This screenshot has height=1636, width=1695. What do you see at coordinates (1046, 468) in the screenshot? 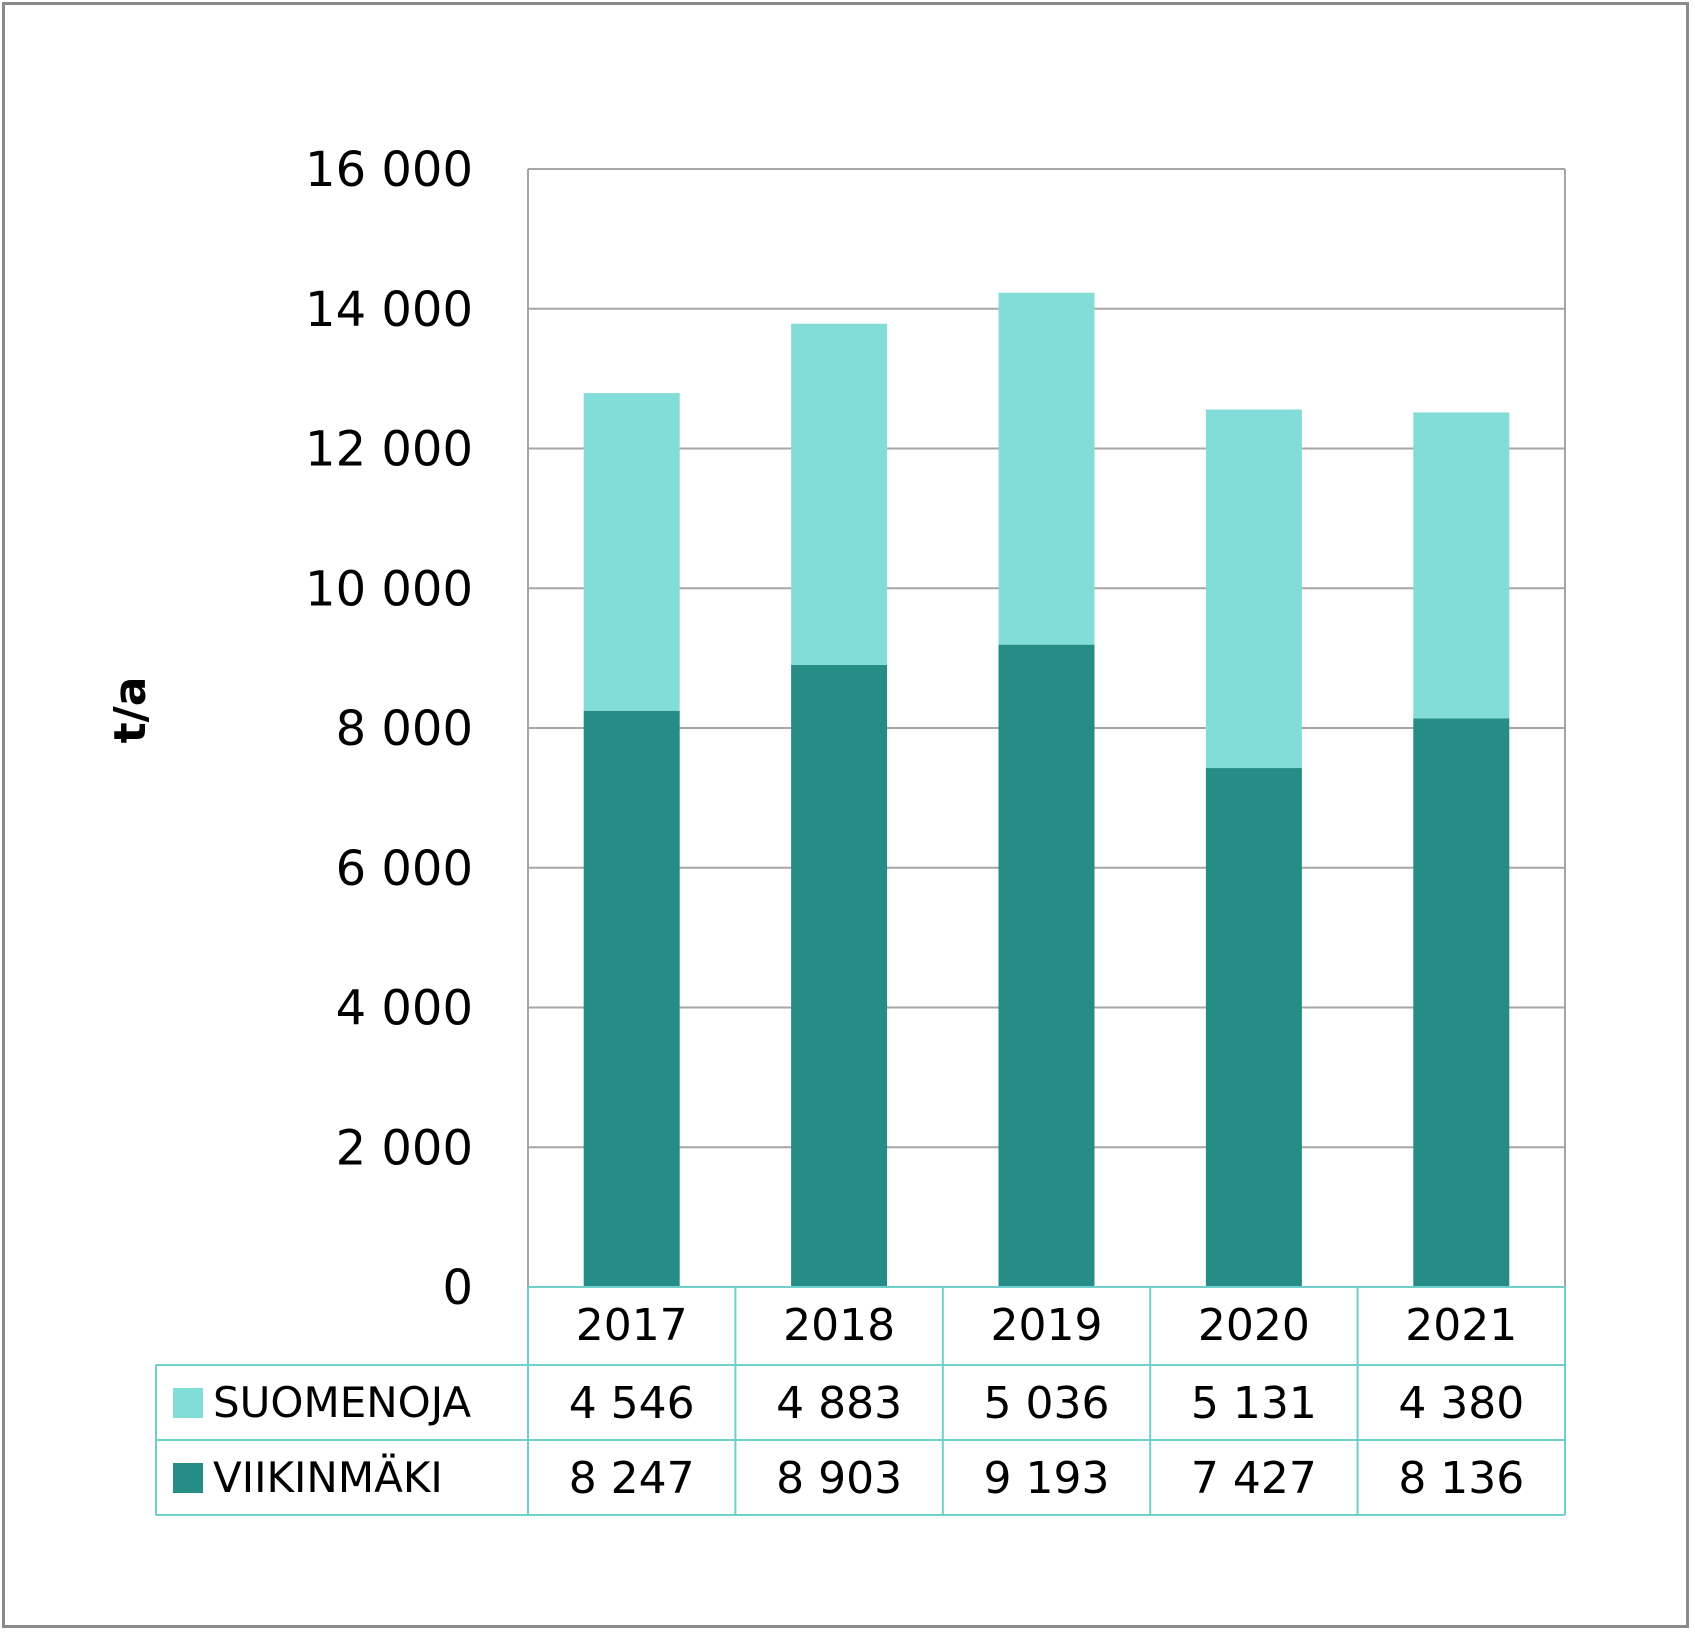
I see `bar-suomenoja-2019` at bounding box center [1046, 468].